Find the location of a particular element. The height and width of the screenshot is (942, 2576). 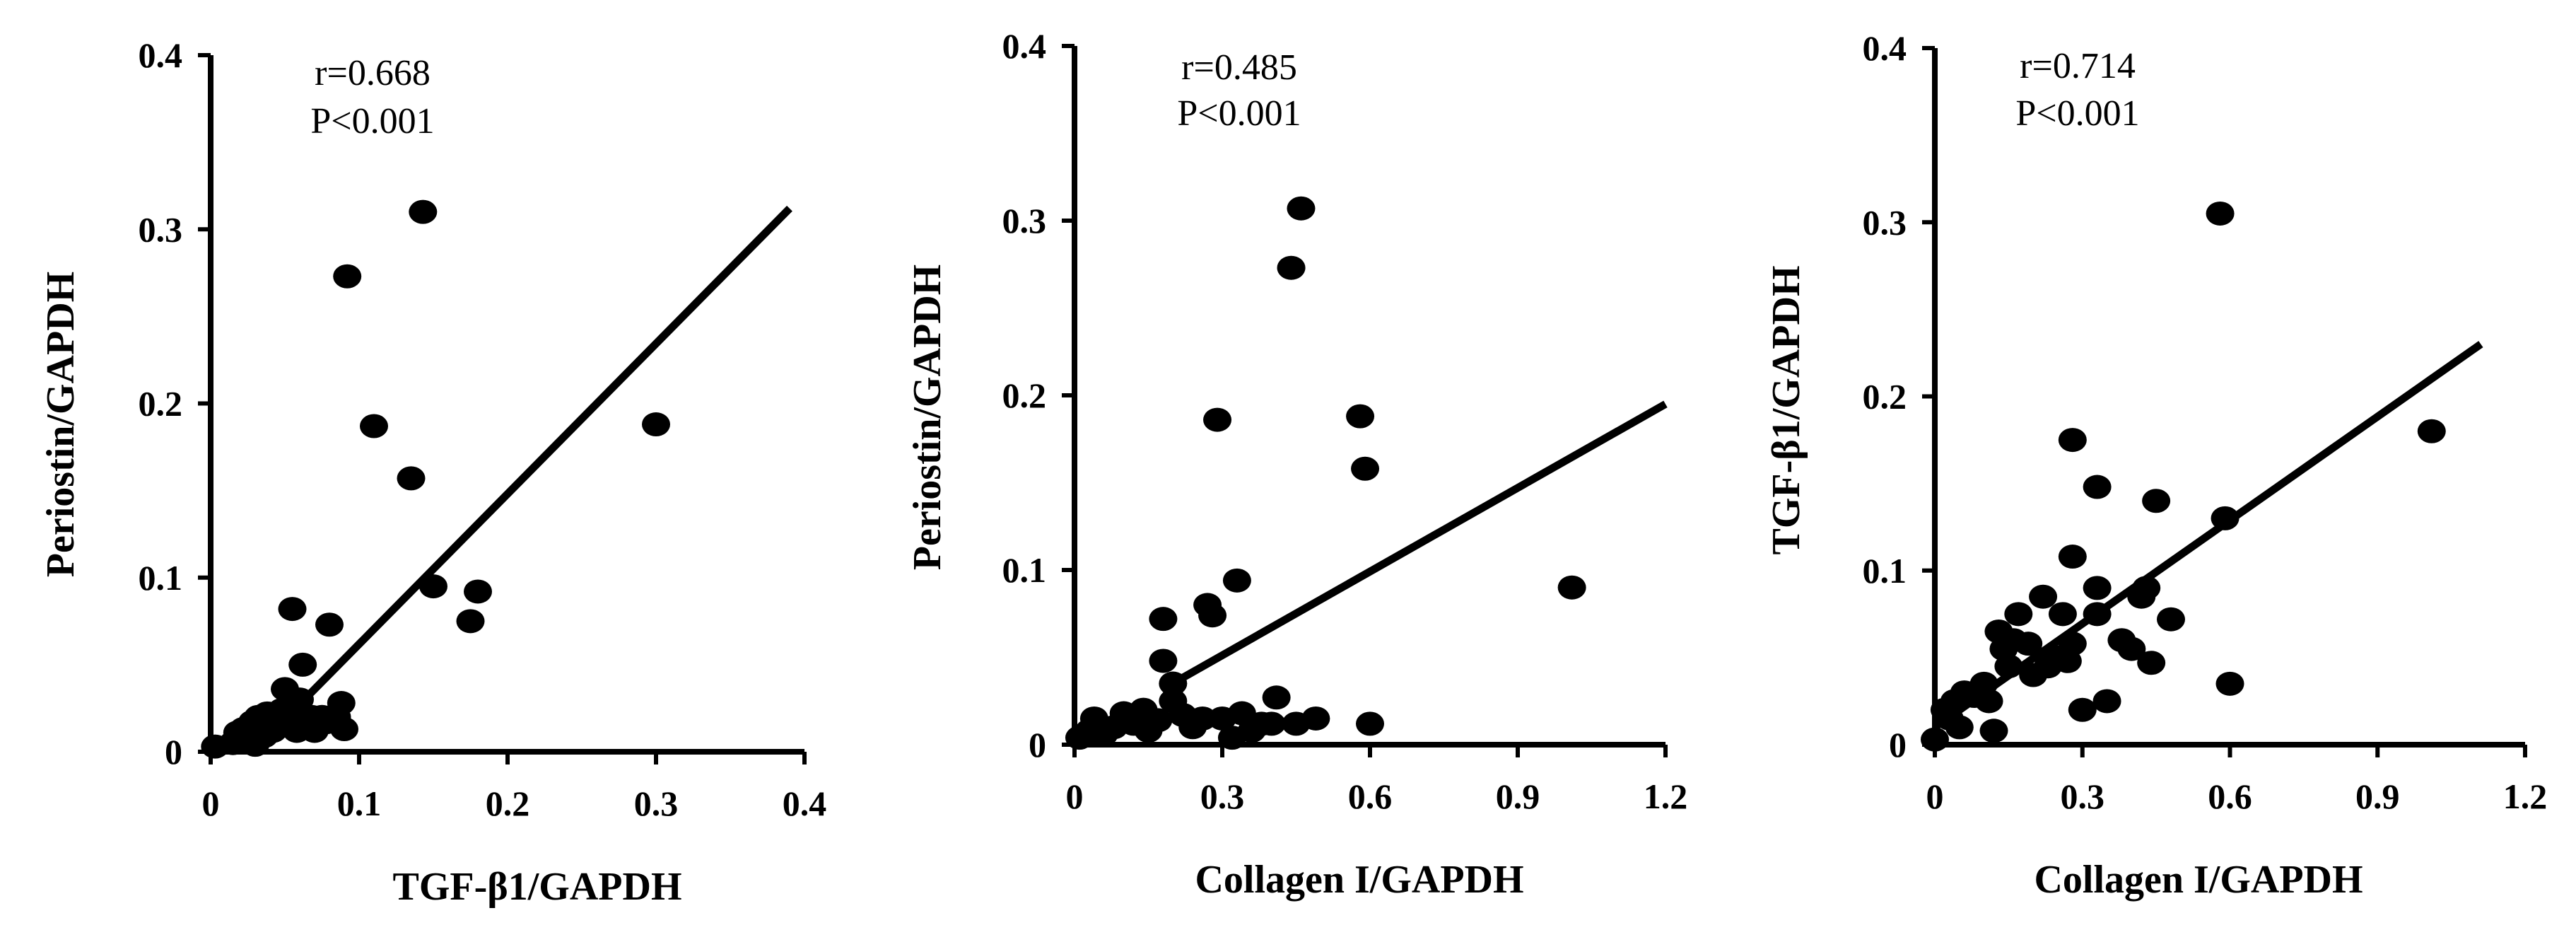

annotation-p-1: P<0.001 is located at coordinates (372, 121).